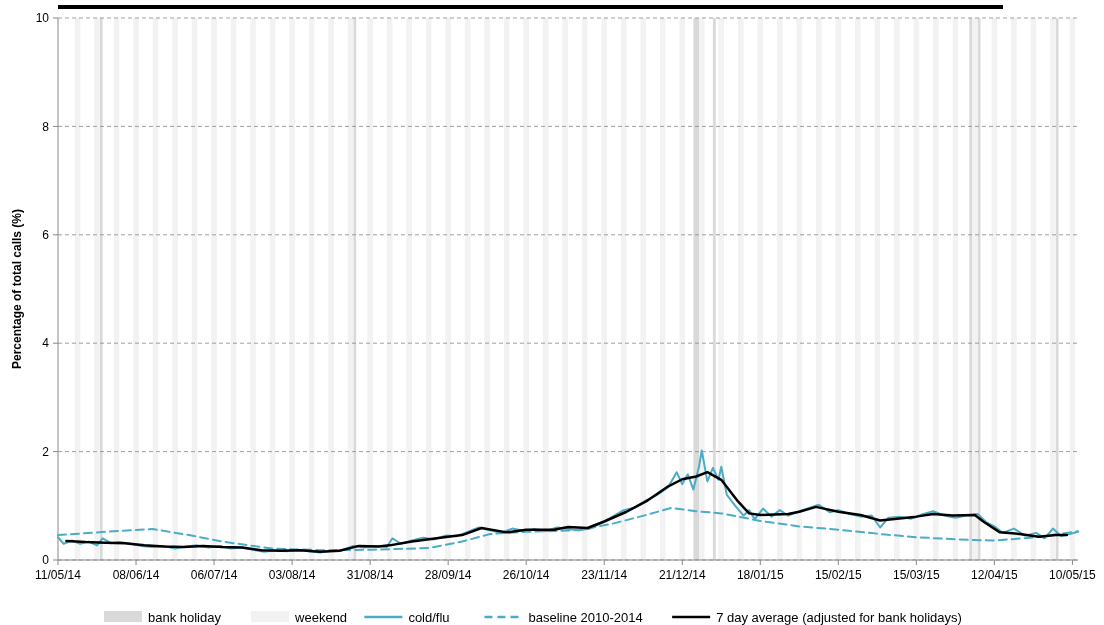 Image resolution: width=1104 pixels, height=625 pixels. Describe the element at coordinates (526, 575) in the screenshot. I see `x-tick-label: 26/10/14` at that location.